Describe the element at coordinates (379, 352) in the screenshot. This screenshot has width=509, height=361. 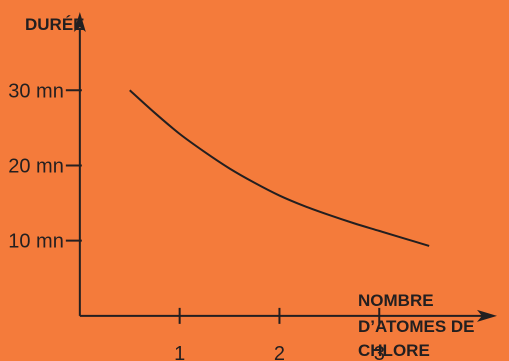
I see `x-tick-label: 3` at that location.